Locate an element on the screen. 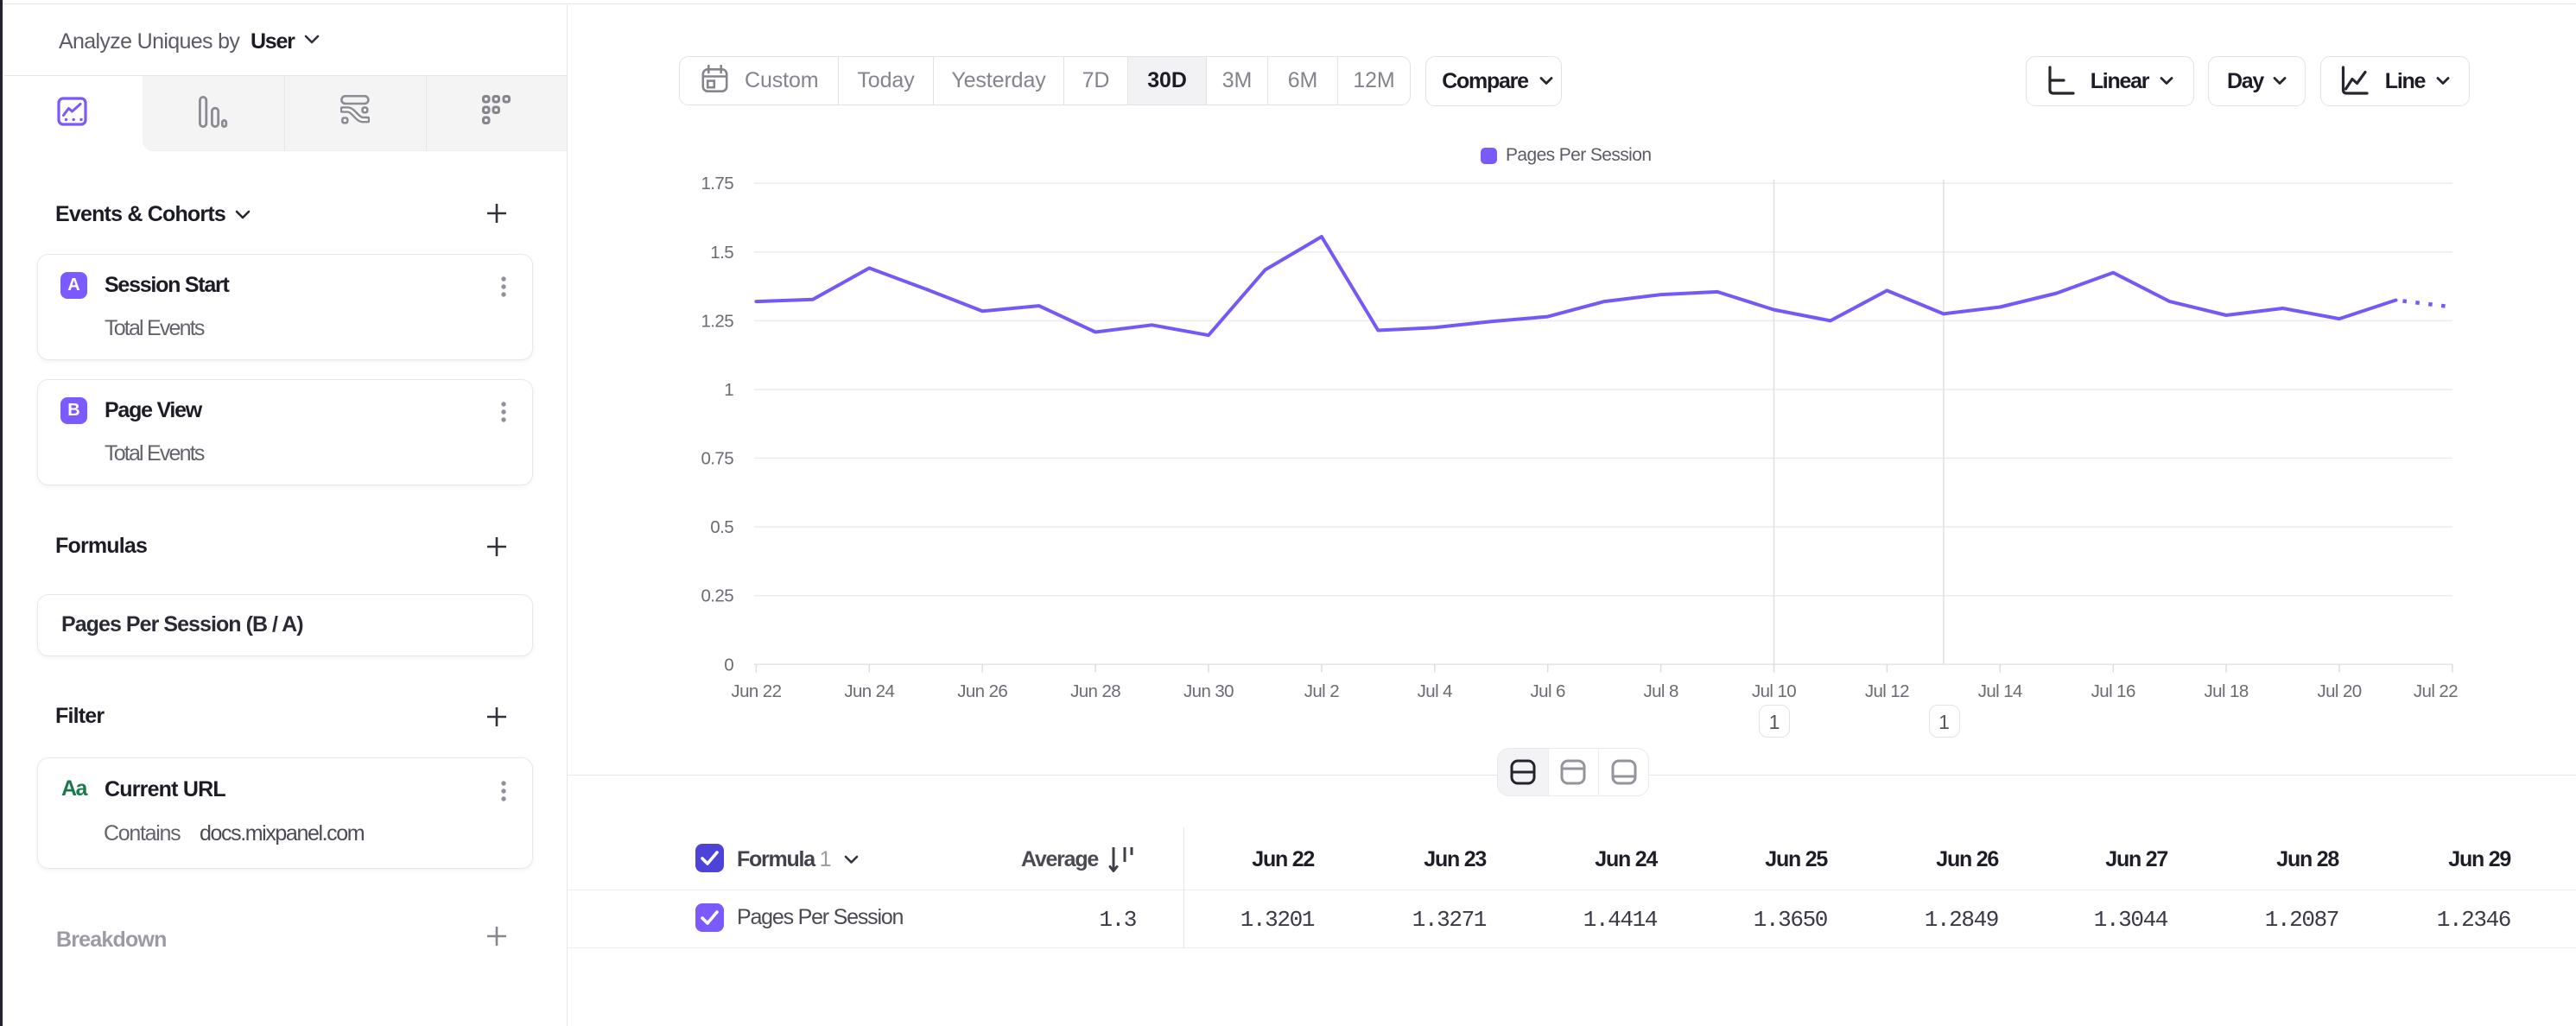  svg-text: 1.75 is located at coordinates (717, 183).